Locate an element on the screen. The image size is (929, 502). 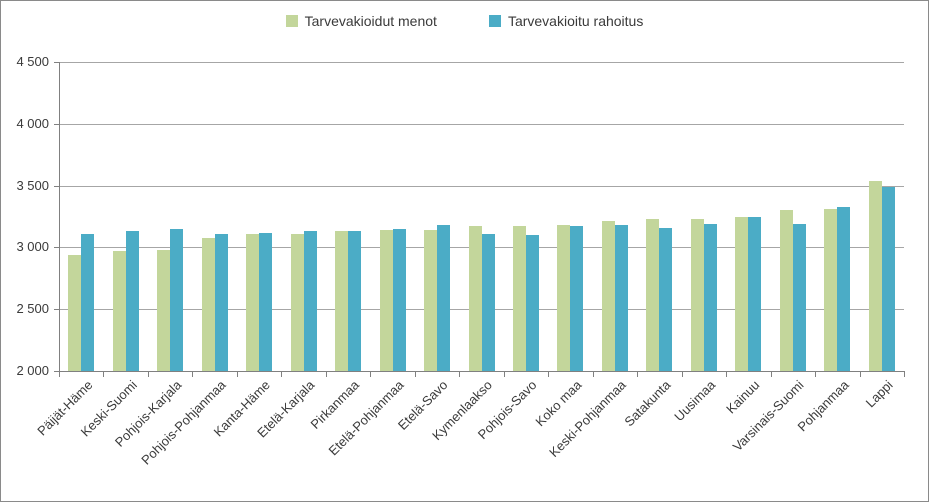
y-axis-label: 3 000 is located at coordinates (32, 246).